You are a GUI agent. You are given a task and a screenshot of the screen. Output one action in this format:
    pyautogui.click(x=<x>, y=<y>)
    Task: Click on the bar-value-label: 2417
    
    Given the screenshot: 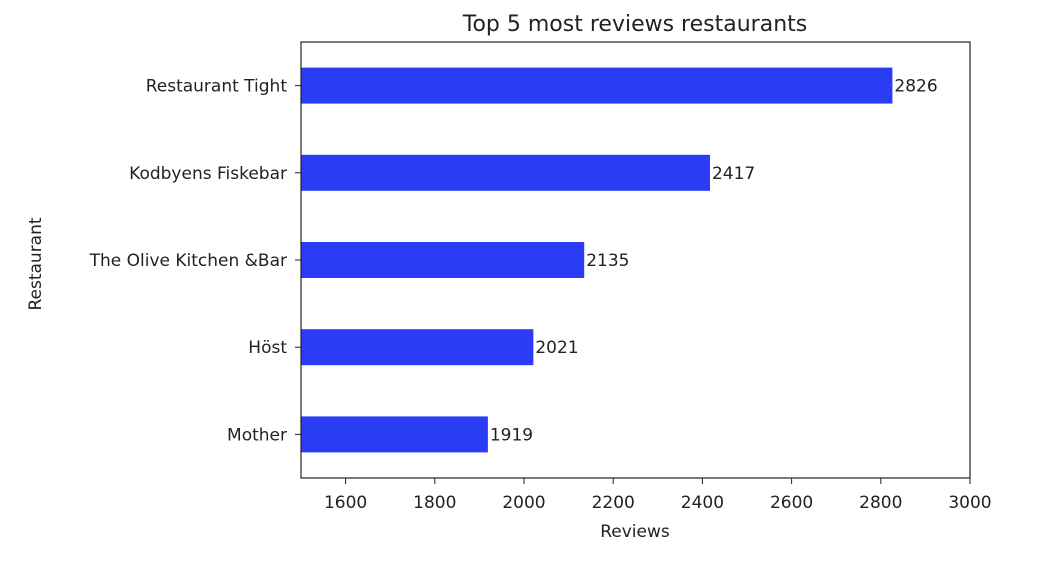 What is the action you would take?
    pyautogui.click(x=733, y=174)
    